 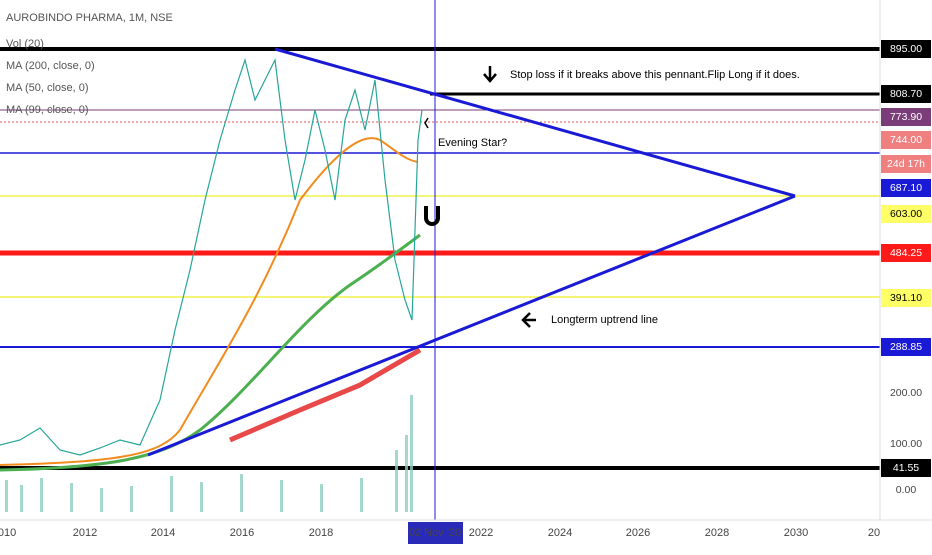 What do you see at coordinates (638, 533) in the screenshot?
I see `x-tick-label: 2026` at bounding box center [638, 533].